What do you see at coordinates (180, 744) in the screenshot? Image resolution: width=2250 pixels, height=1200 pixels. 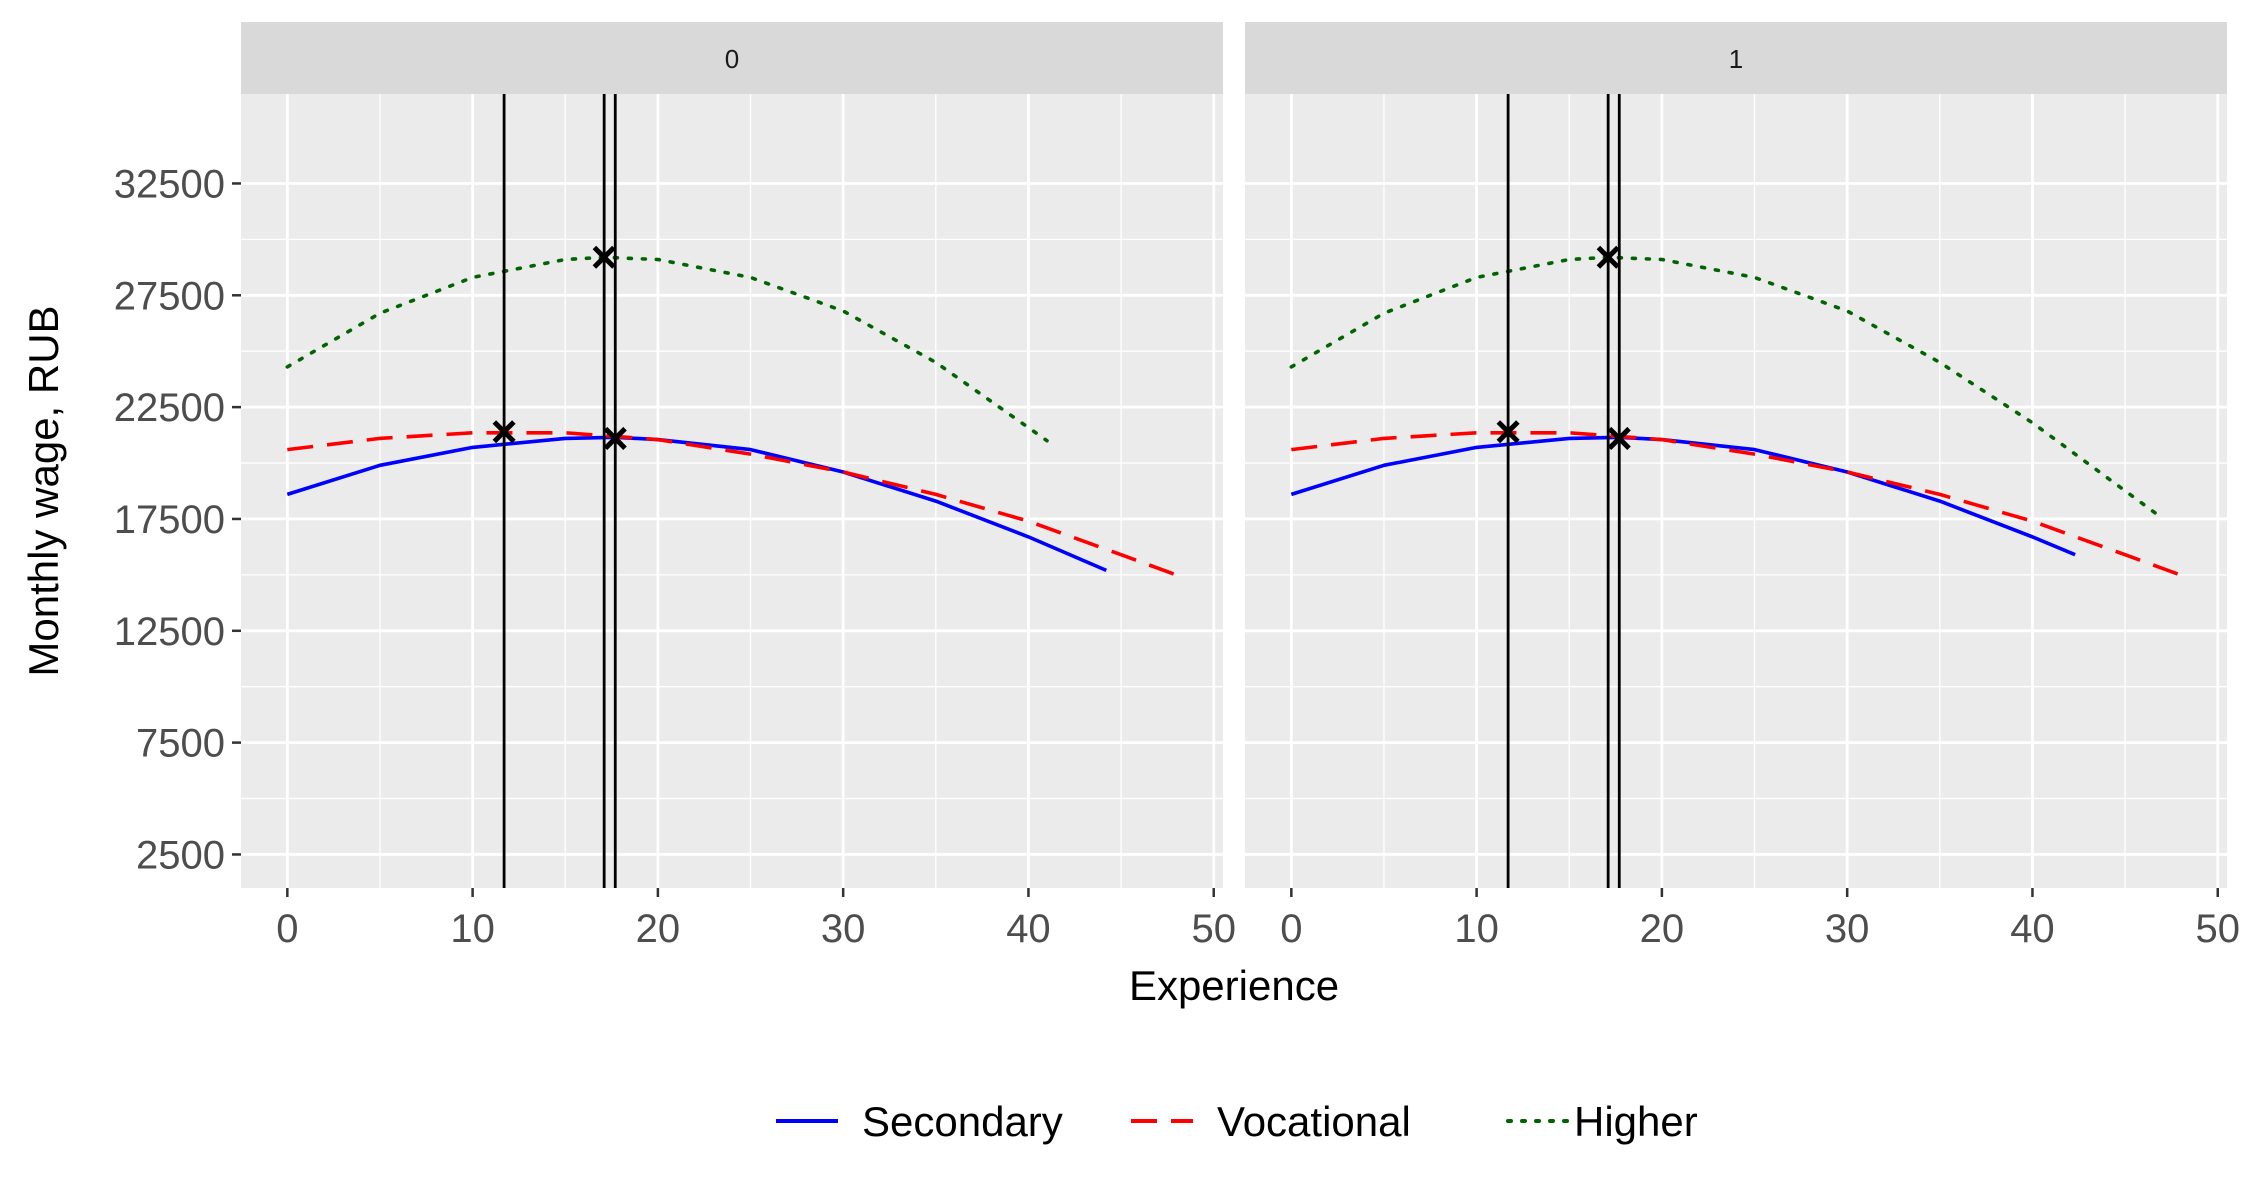 I see `y-tick-label: 7500` at bounding box center [180, 744].